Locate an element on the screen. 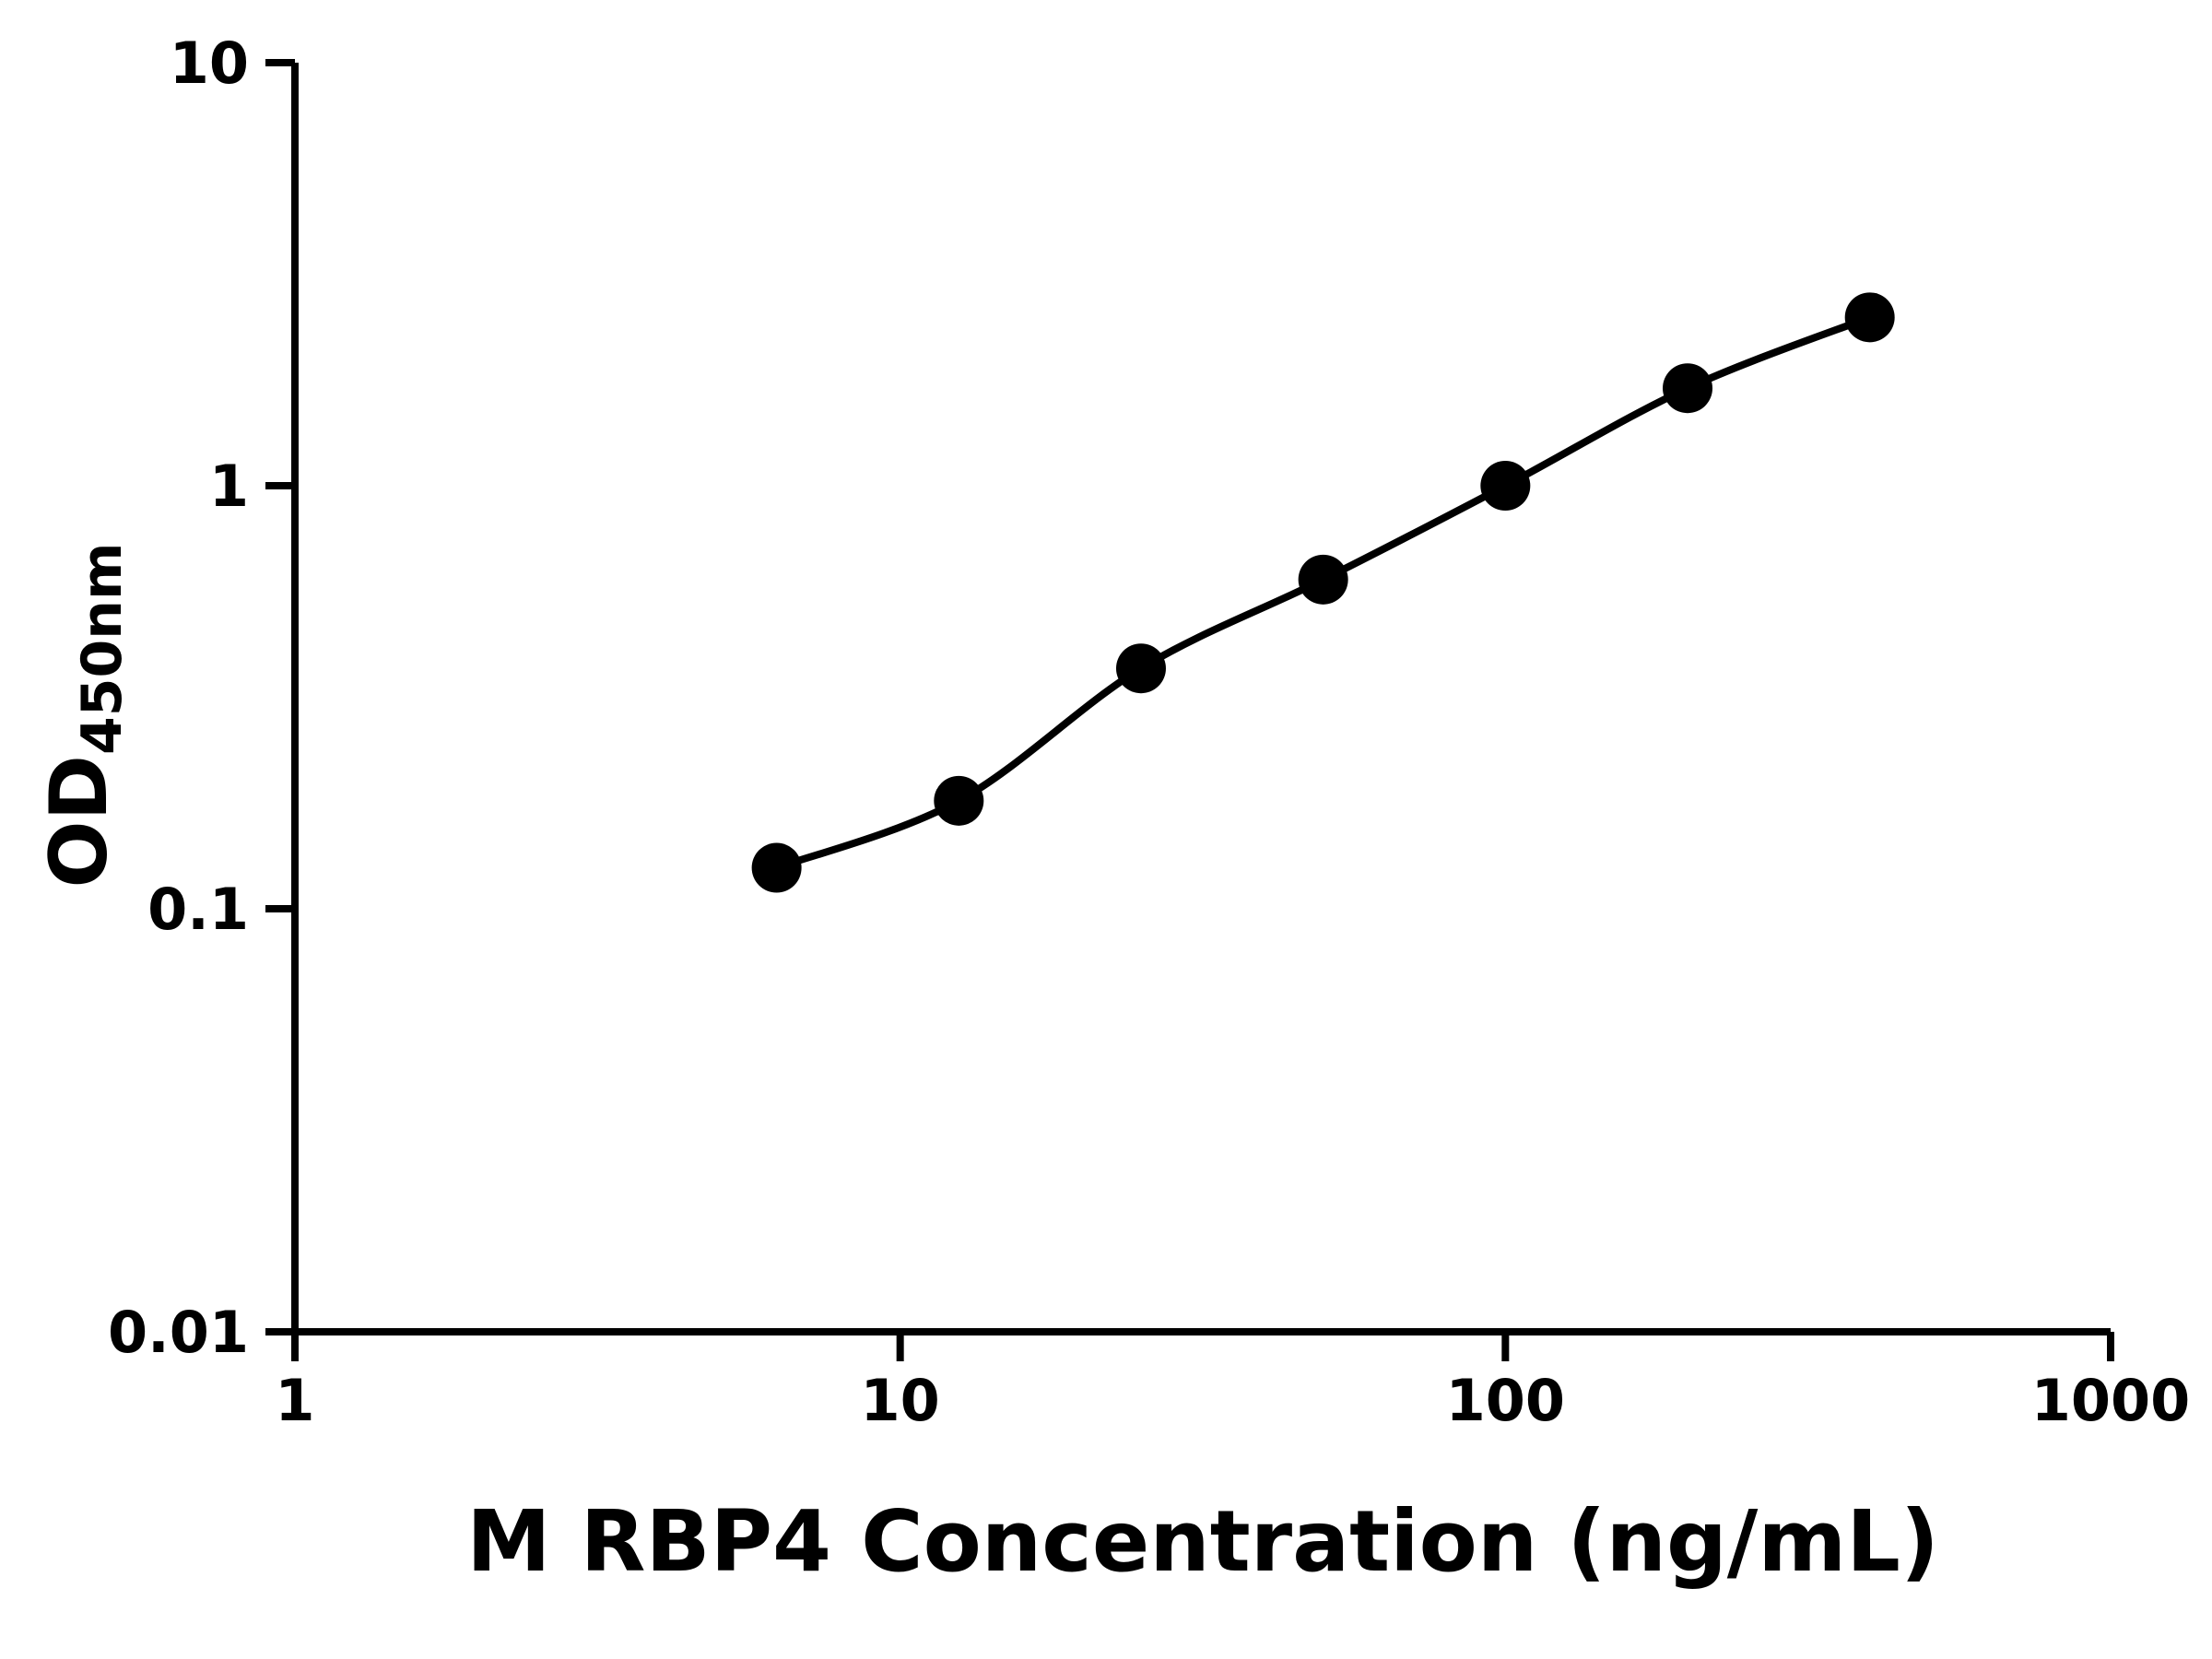 Image resolution: width=2212 pixels, height=1659 pixels. y-tick-label: 0.01 is located at coordinates (178, 1332).